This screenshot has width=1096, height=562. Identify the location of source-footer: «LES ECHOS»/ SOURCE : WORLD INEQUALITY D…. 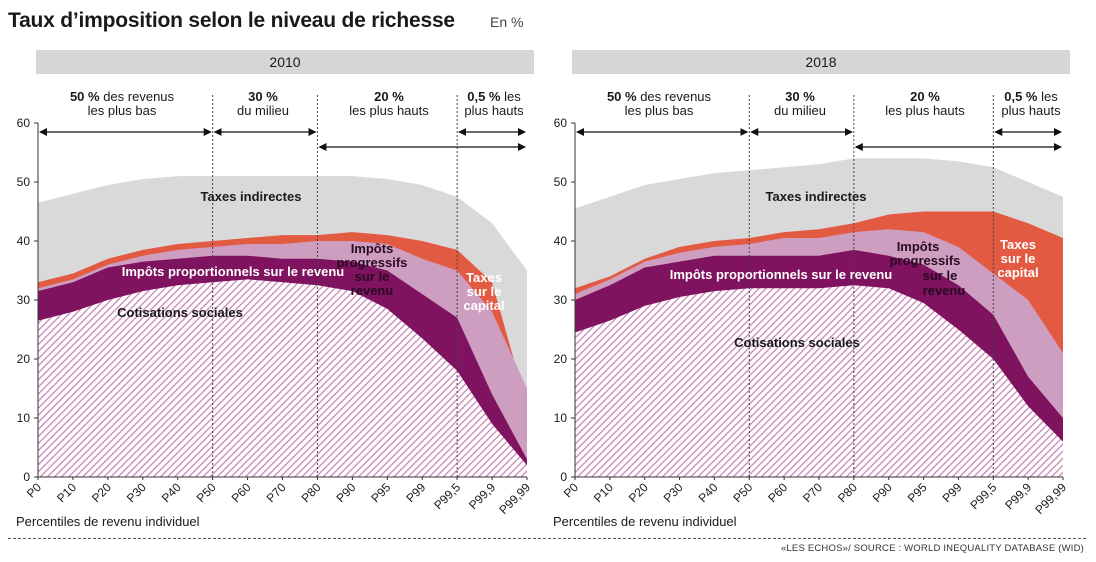
(932, 548).